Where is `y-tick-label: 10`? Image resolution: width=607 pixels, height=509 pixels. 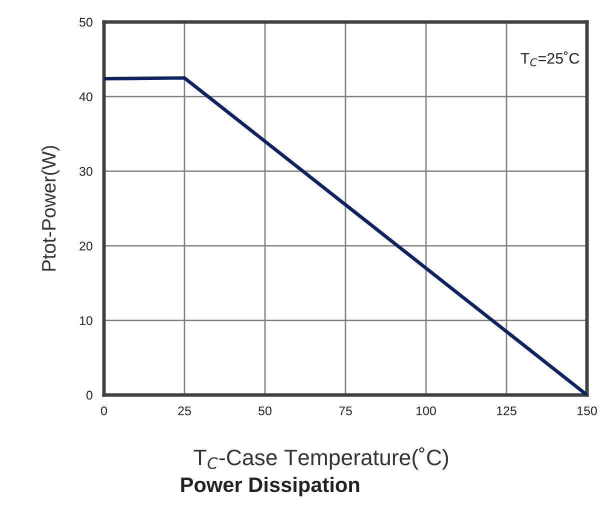 y-tick-label: 10 is located at coordinates (86, 321).